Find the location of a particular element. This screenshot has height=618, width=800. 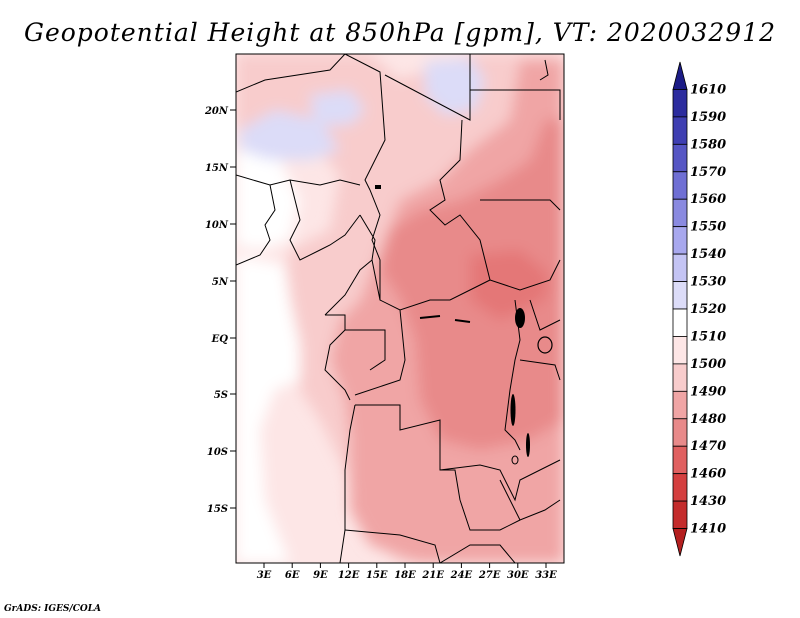

lake-chad is located at coordinates (378, 187).